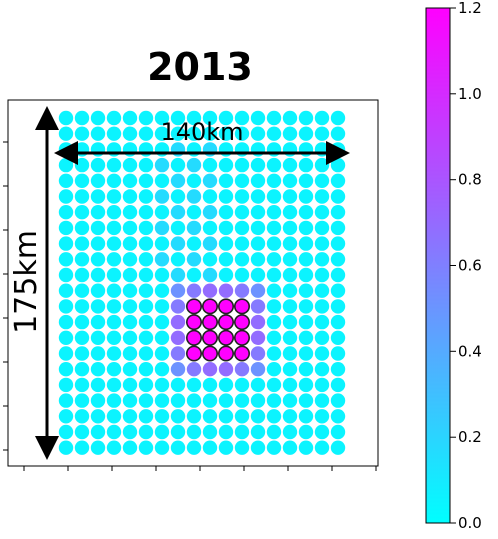 The image size is (498, 539). What do you see at coordinates (470, 180) in the screenshot?
I see `colorbar-tick-label: 0.8` at bounding box center [470, 180].